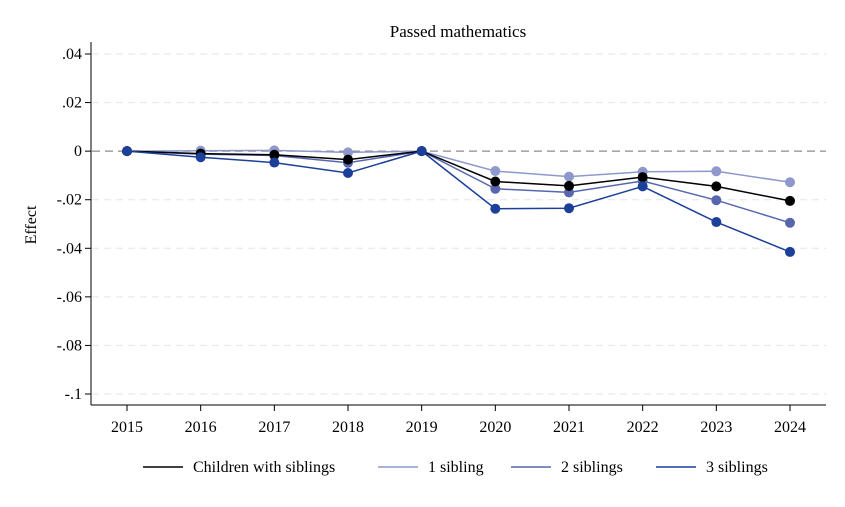 This screenshot has width=845, height=507. Describe the element at coordinates (73, 394) in the screenshot. I see `y-tick-label: -.1` at that location.